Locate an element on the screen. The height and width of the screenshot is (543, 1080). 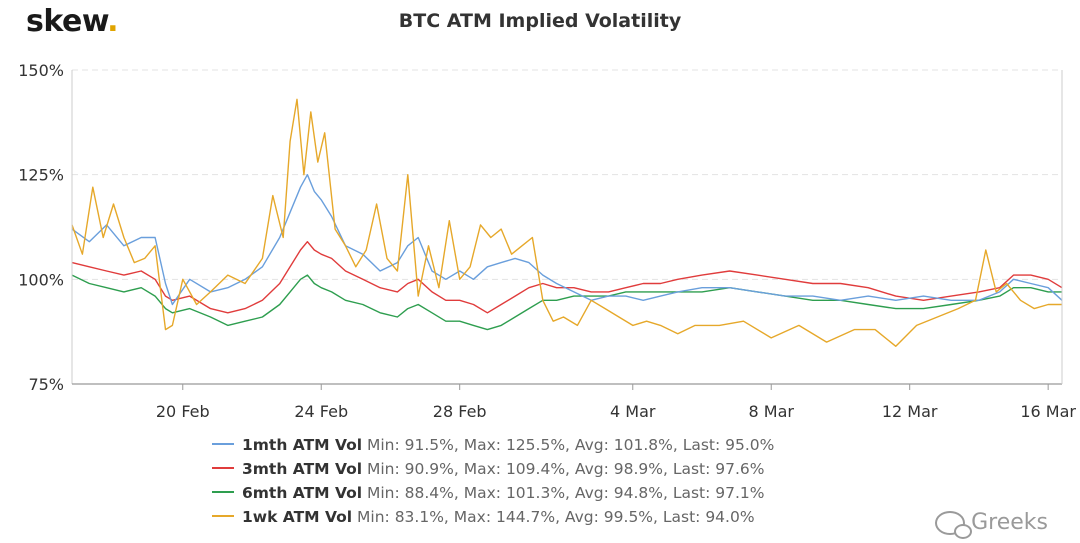
y-tick-label: 75% is located at coordinates (46, 384).